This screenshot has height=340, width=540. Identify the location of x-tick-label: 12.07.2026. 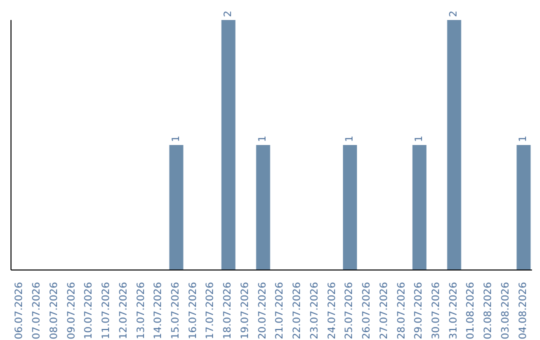
(124, 311).